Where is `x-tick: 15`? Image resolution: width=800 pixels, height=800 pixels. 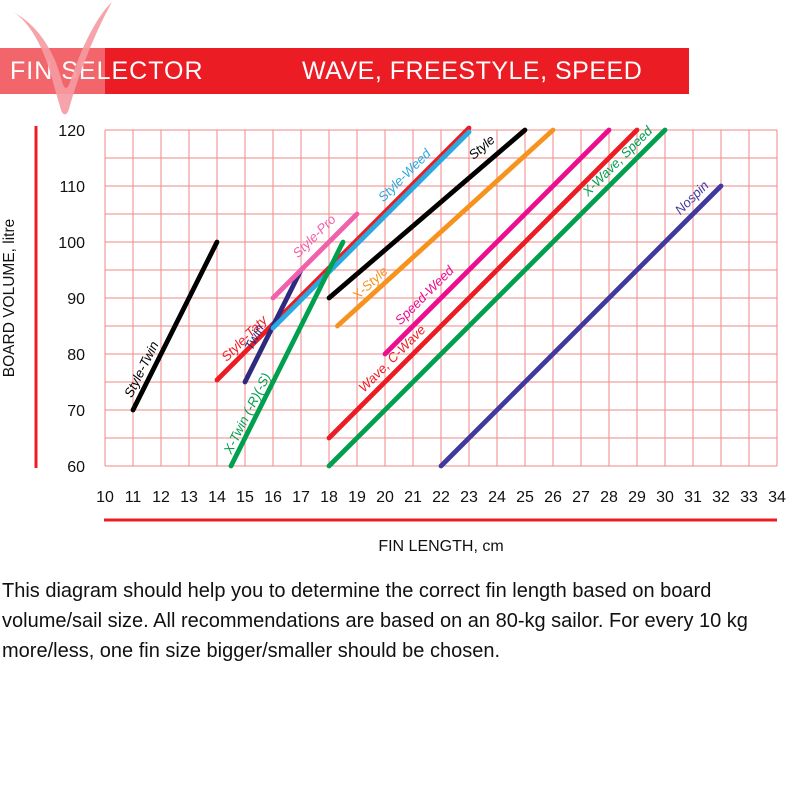 x-tick: 15 is located at coordinates (245, 497).